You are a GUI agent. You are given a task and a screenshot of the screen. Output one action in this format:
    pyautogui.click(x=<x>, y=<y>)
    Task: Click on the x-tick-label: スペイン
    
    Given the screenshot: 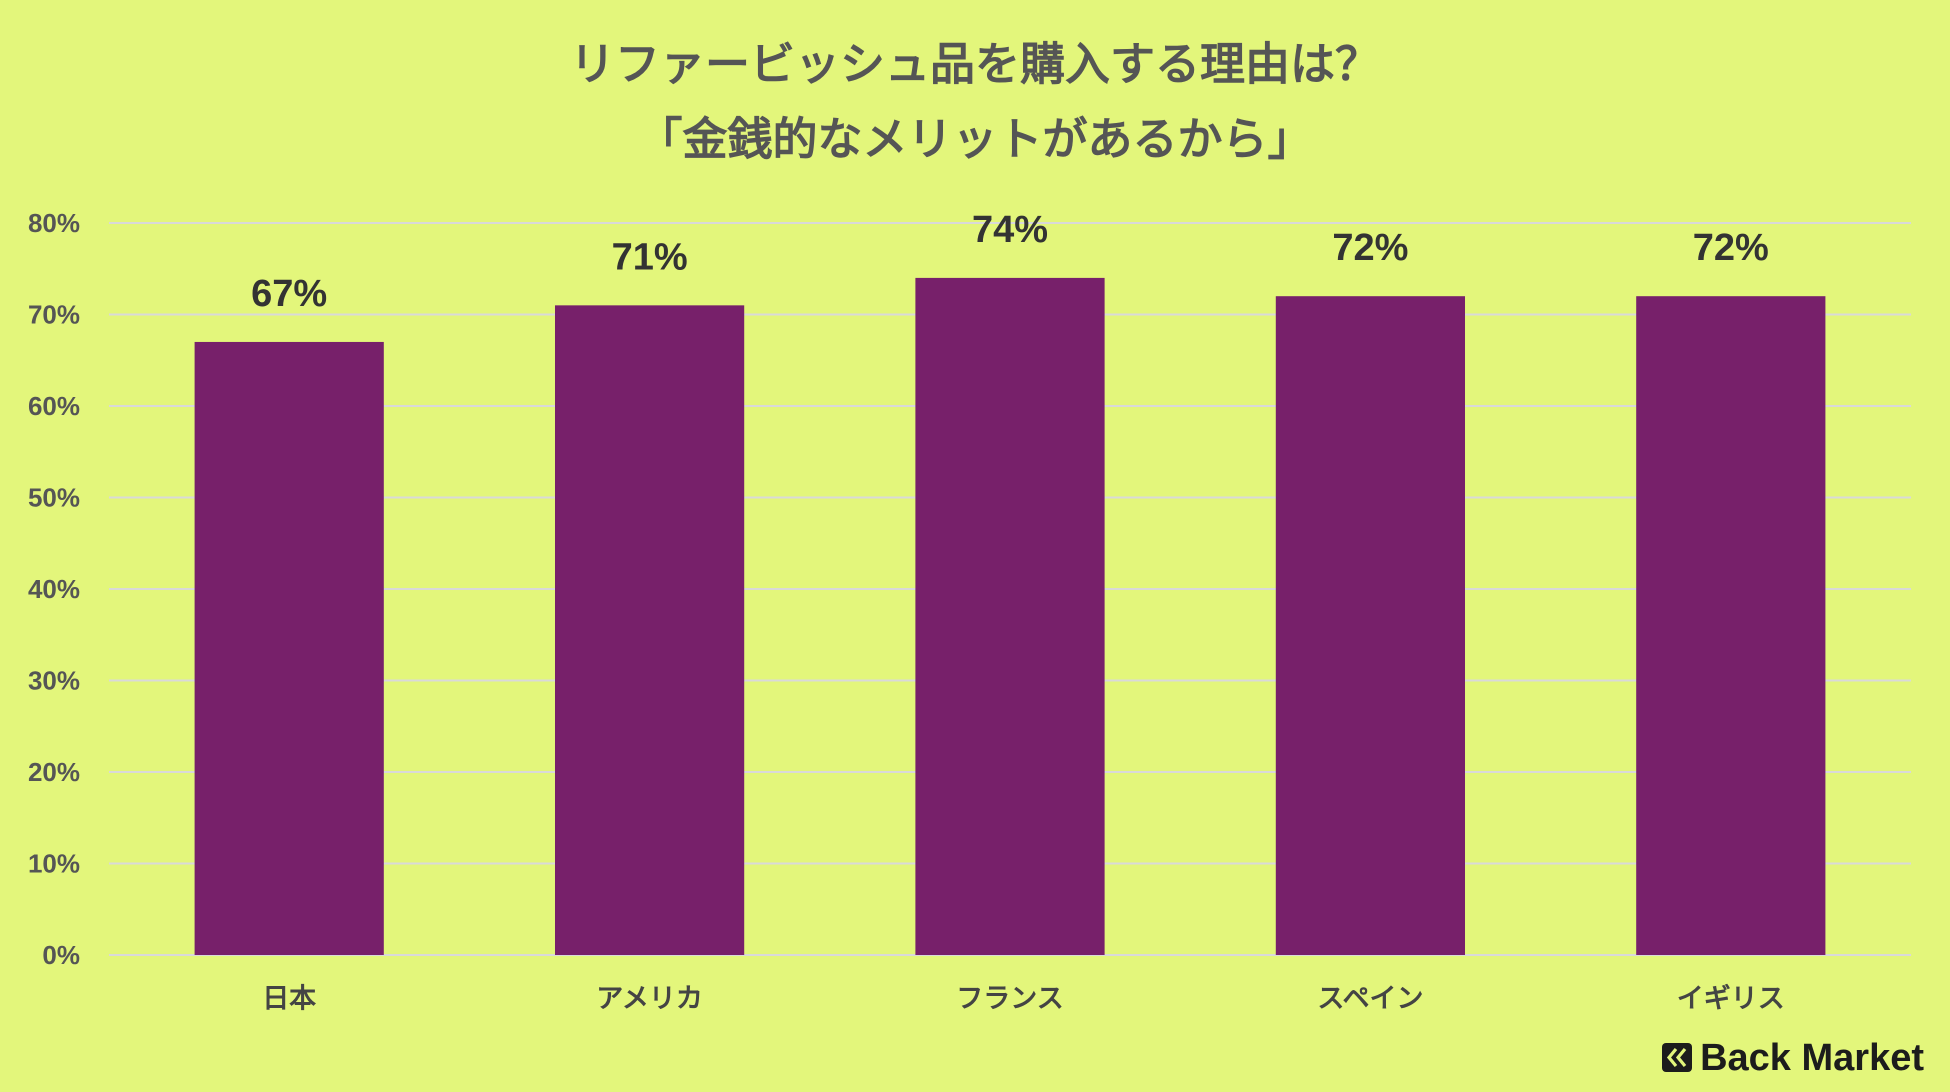 What is the action you would take?
    pyautogui.click(x=1370, y=999)
    